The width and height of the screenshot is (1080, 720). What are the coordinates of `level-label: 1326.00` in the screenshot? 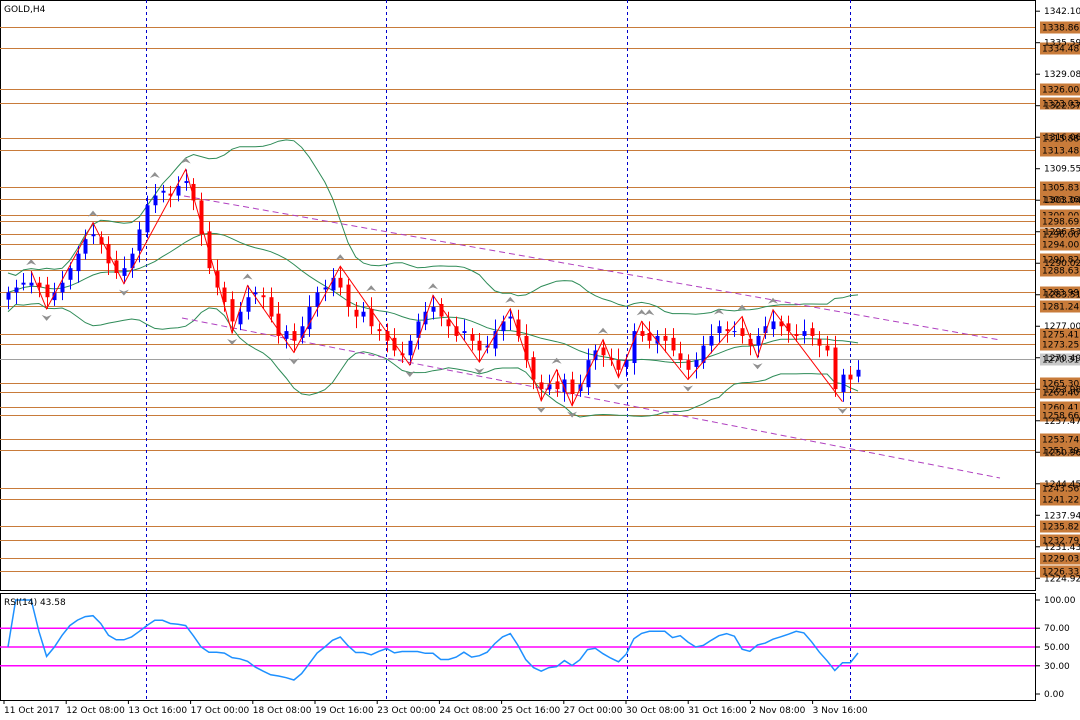 It's located at (1060, 91).